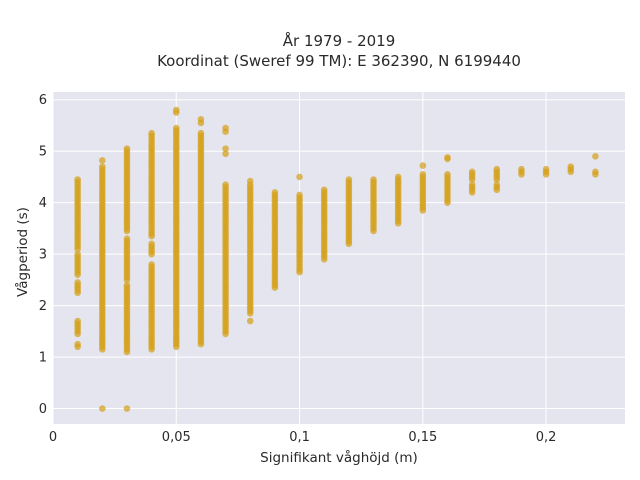 The height and width of the screenshot is (480, 640). I want to click on y-tick-label: 4, so click(43, 203).